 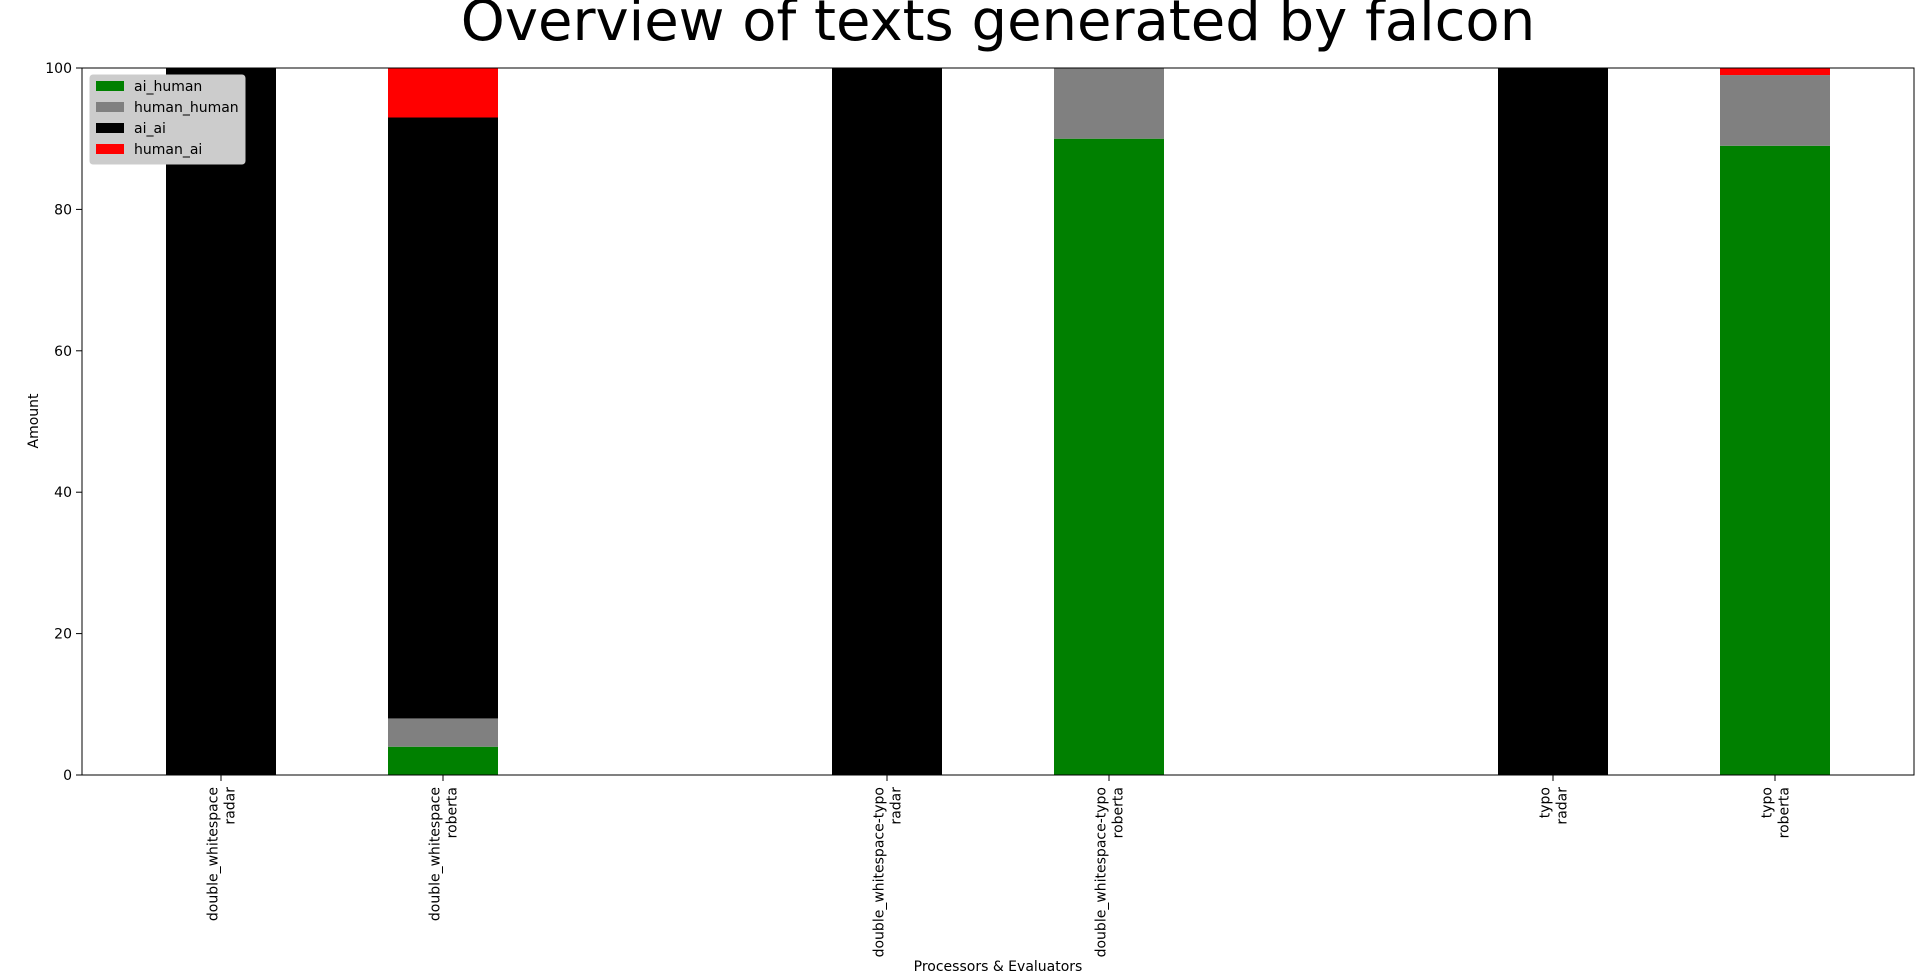 I want to click on y-tick-label: 80, so click(x=63, y=210).